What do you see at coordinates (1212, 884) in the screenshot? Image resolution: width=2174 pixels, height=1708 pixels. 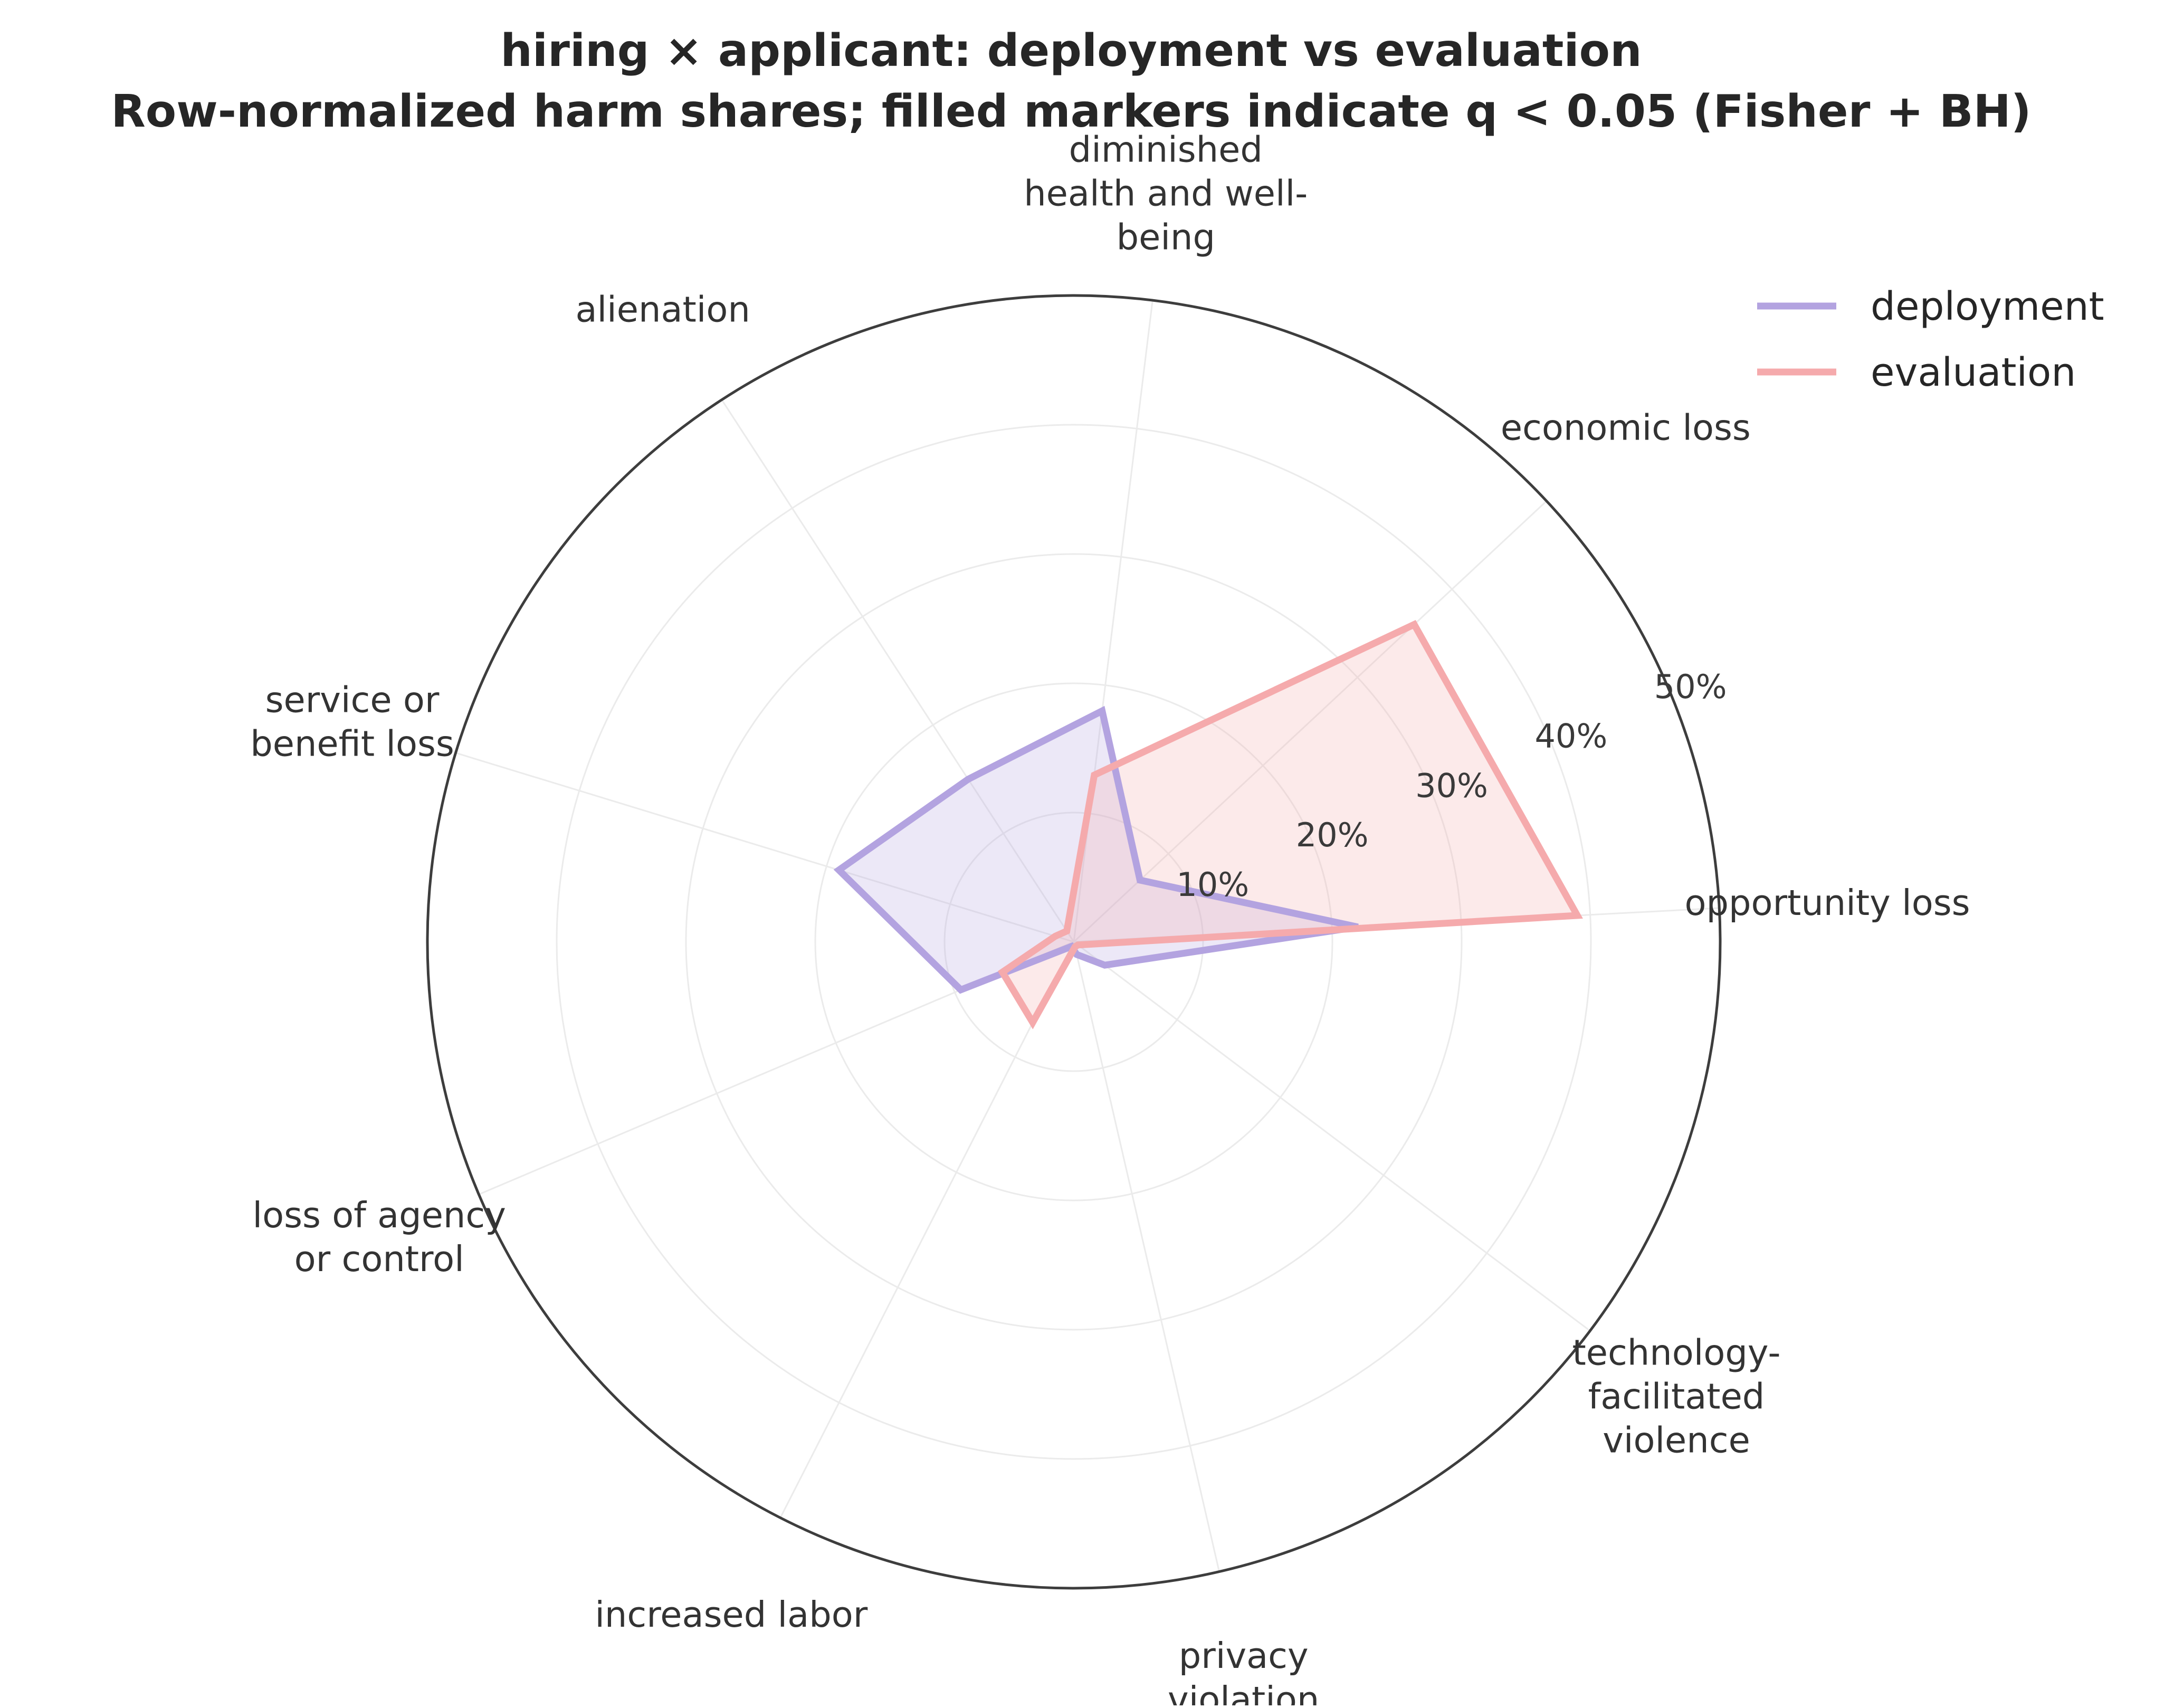 I see `r-tick-label-10: 10%` at bounding box center [1212, 884].